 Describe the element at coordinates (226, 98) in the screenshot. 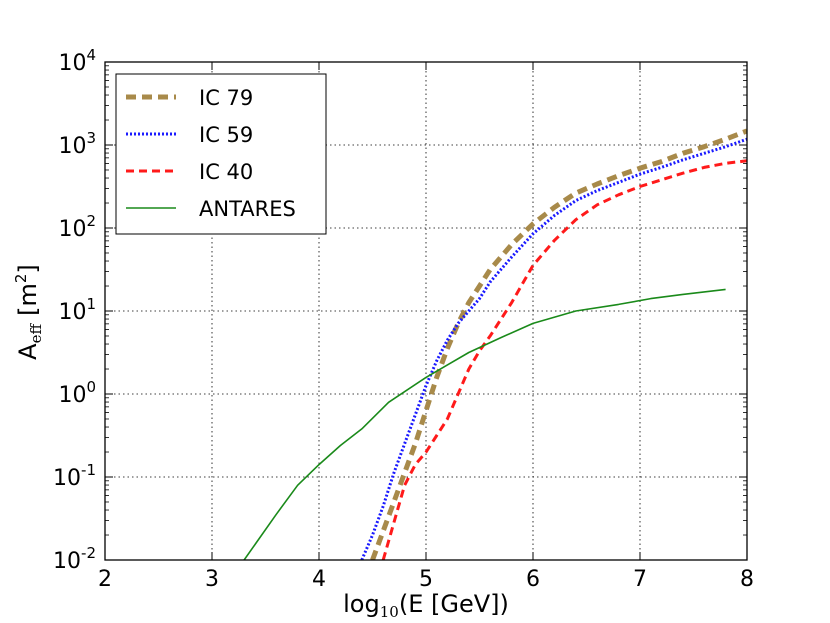

I see `legend-label: IC 79` at that location.